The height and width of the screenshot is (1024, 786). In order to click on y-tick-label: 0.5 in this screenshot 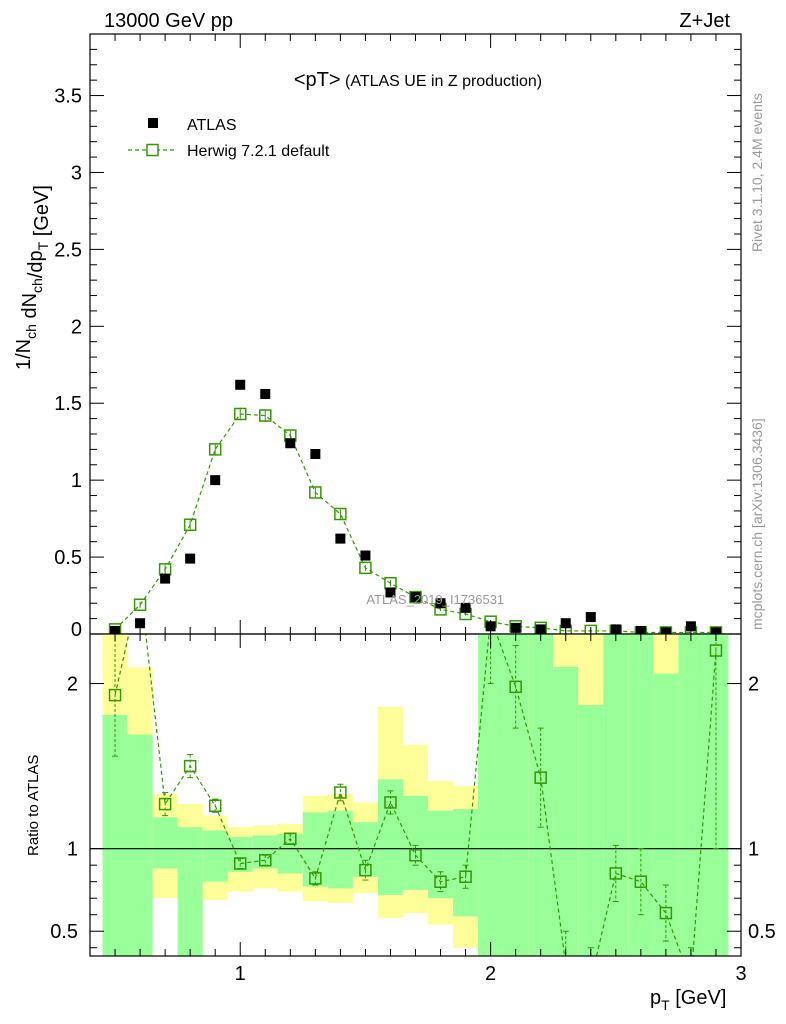, I will do `click(68, 558)`.